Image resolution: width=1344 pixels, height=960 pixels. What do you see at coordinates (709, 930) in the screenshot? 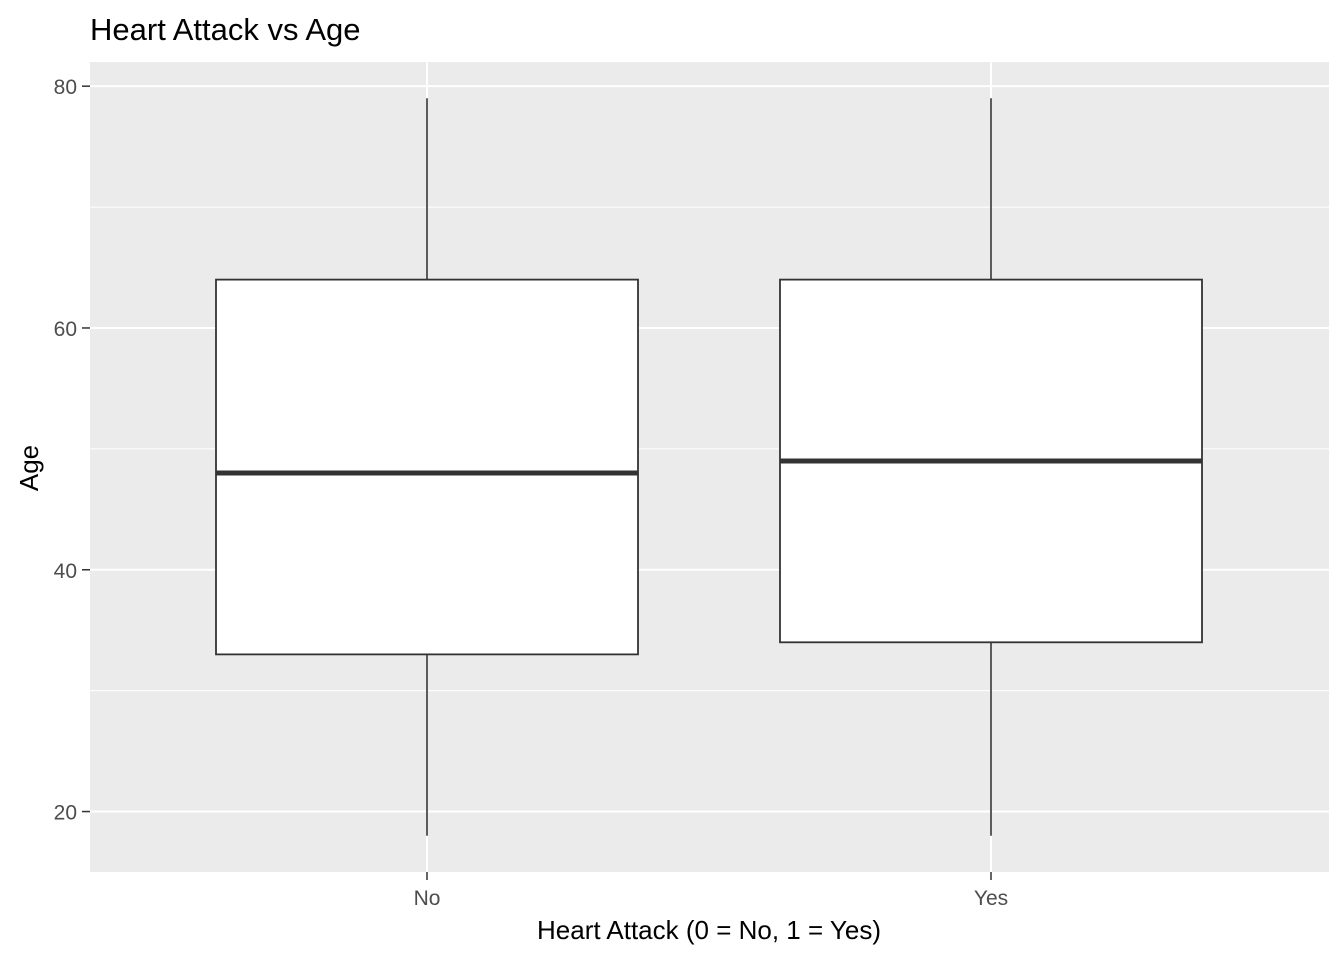
I see `x-axis-title: Heart Attack (0 = No, 1 = Yes)` at bounding box center [709, 930].